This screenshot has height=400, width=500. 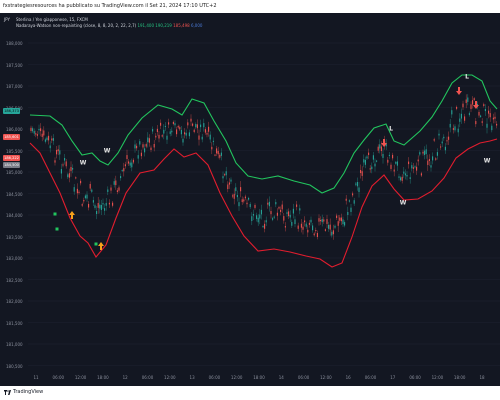 What do you see at coordinates (7, 392) in the screenshot?
I see `tradingview-logo-icon` at bounding box center [7, 392].